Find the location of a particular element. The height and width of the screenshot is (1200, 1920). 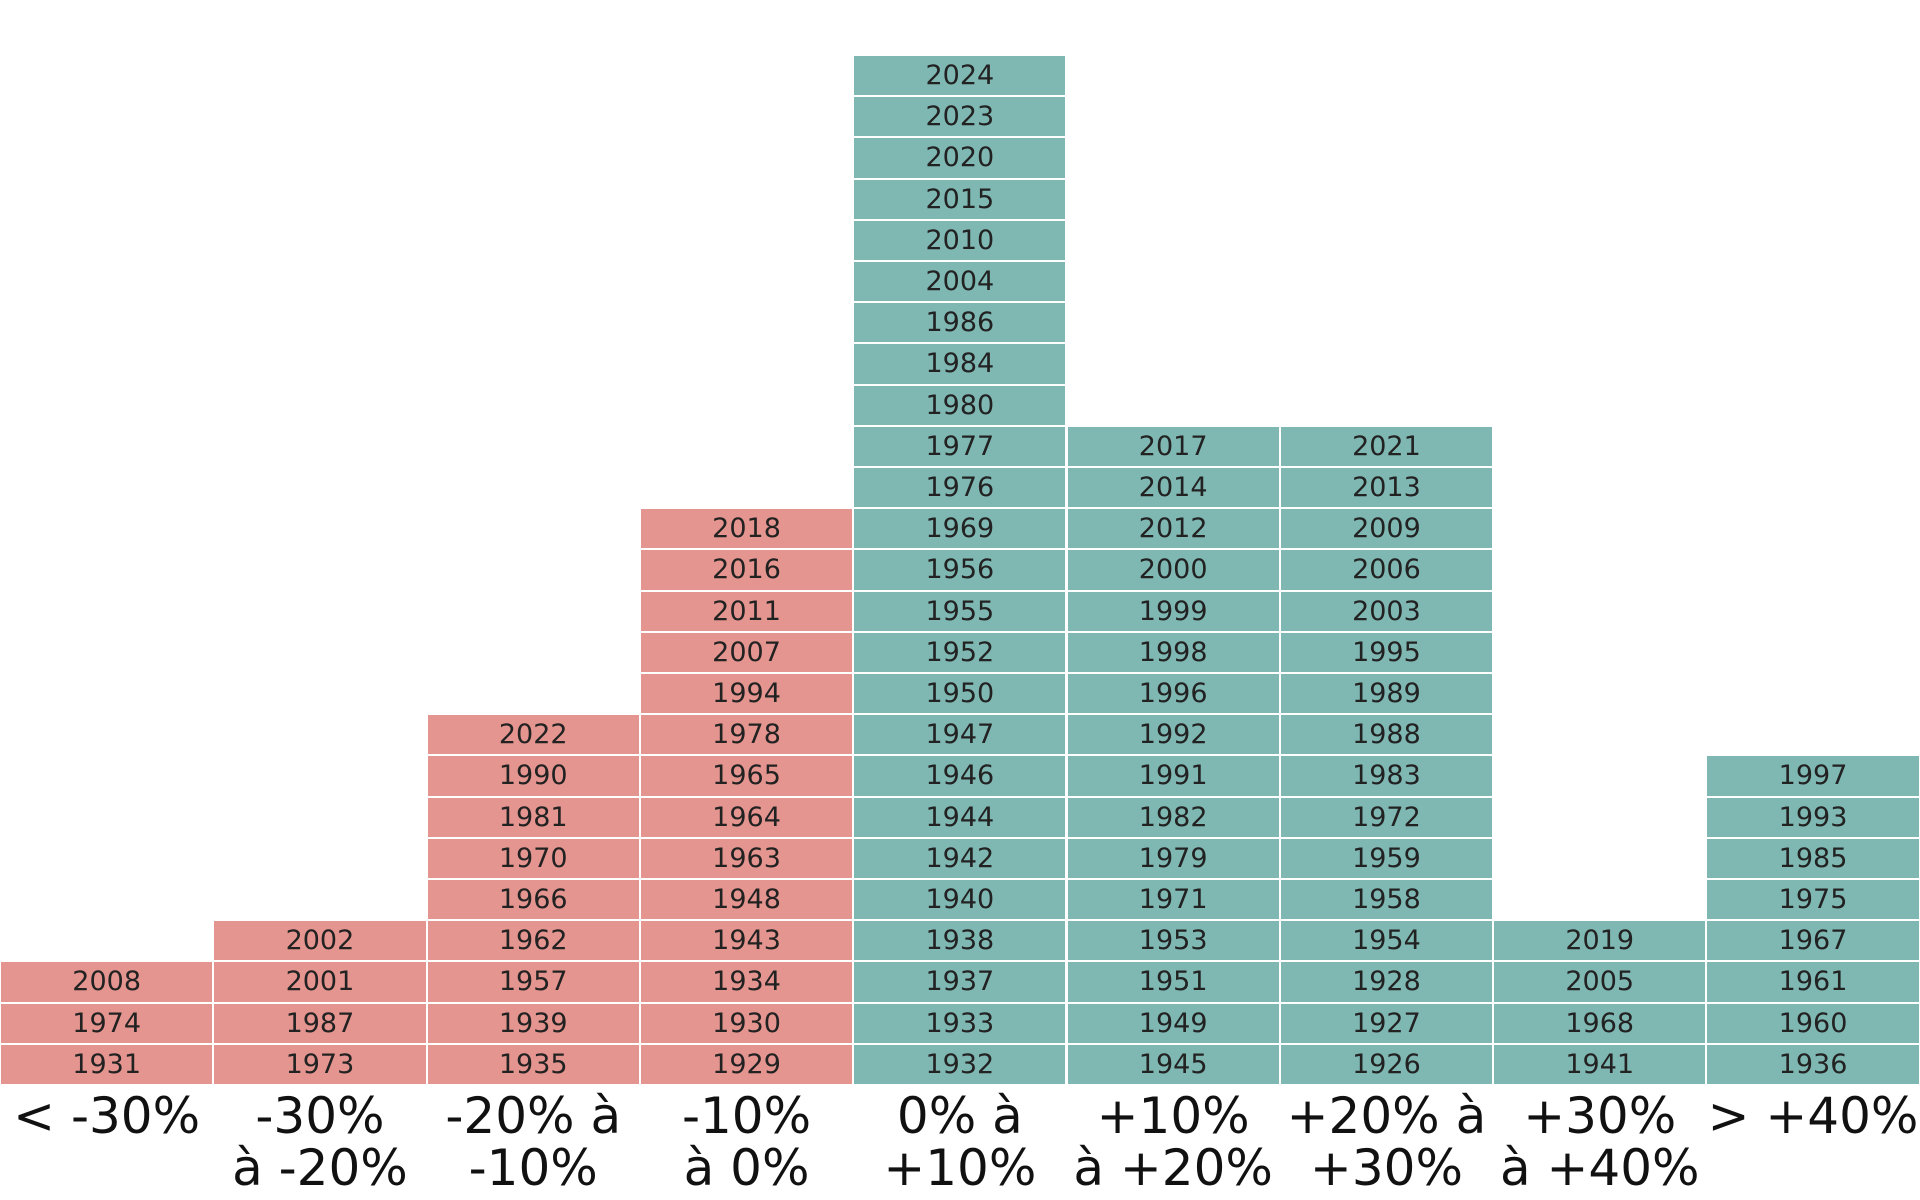

range-label: à +40% is located at coordinates (1599, 1168).